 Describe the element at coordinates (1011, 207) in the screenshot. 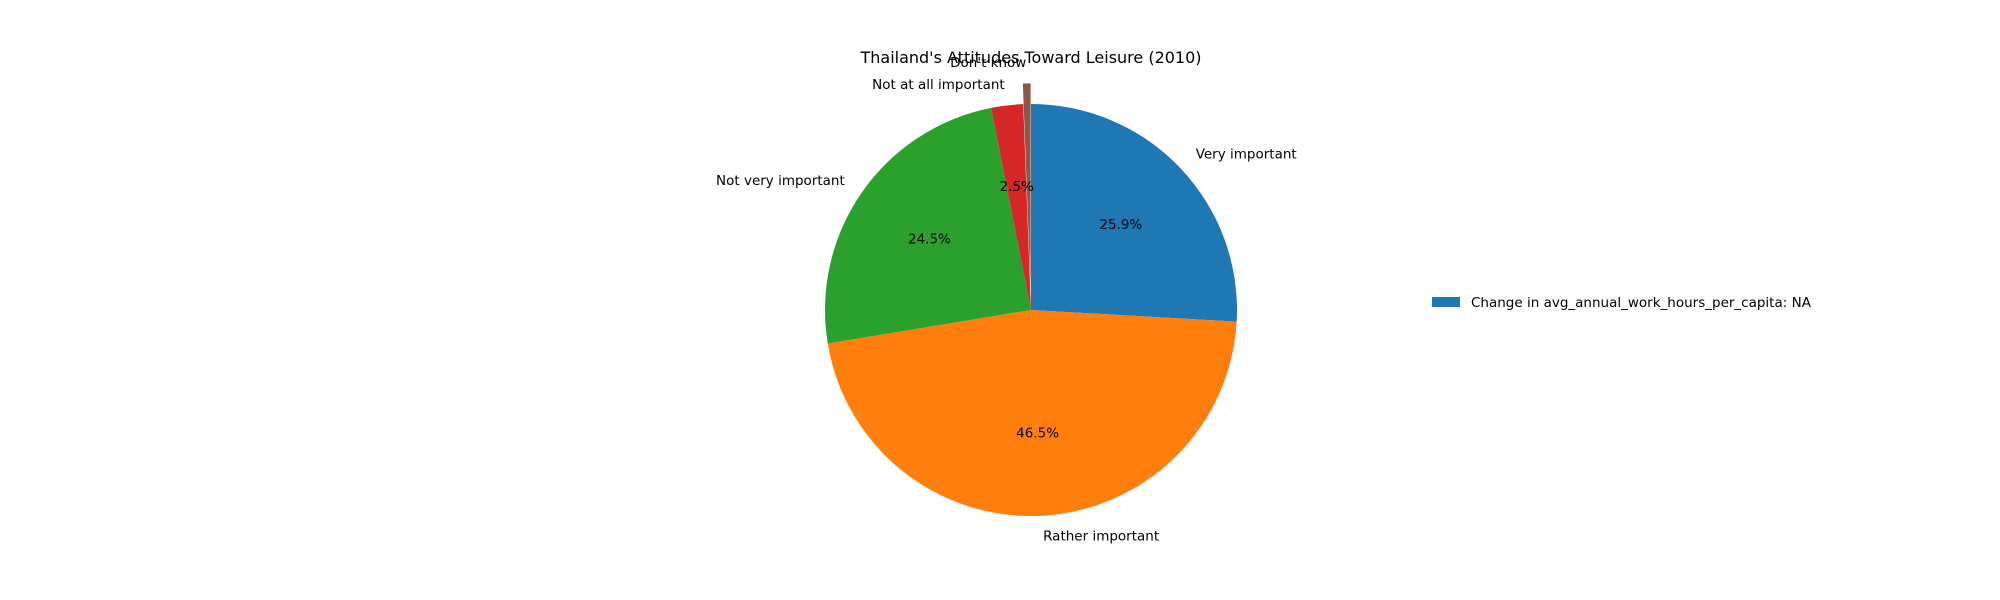

I see `pie-slice-not-at-all-important` at that location.